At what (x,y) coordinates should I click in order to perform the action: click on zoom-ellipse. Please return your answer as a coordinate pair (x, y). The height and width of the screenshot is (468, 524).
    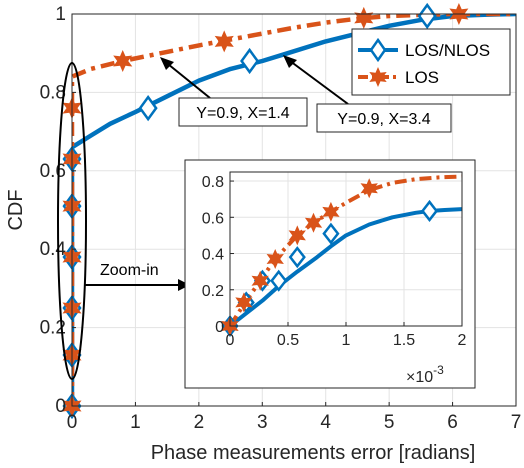
    Looking at the image, I should click on (72, 221).